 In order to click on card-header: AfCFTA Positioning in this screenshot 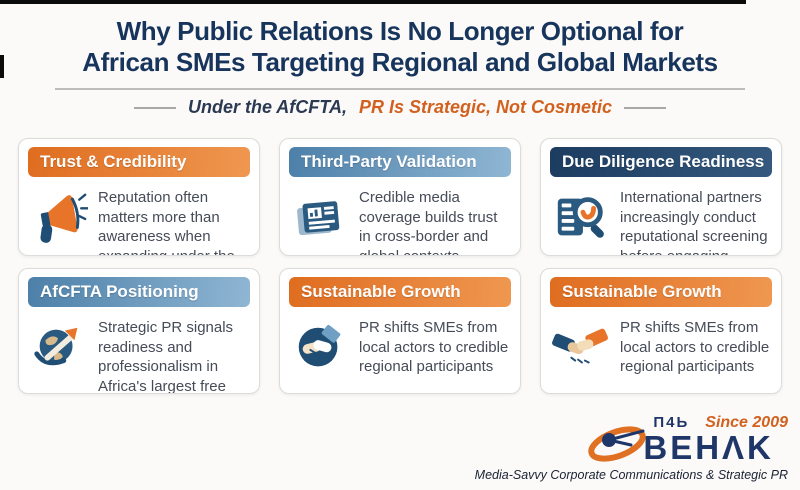, I will do `click(139, 292)`.